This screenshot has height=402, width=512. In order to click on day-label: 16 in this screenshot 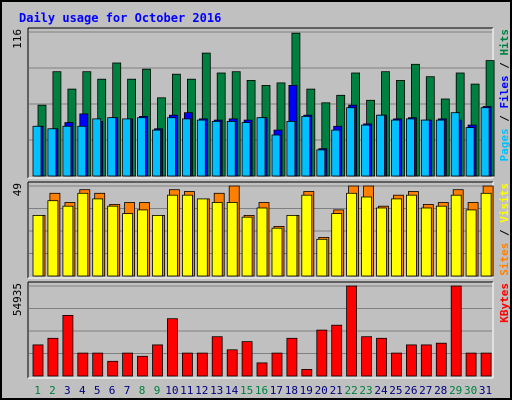, I will do `click(261, 390)`.